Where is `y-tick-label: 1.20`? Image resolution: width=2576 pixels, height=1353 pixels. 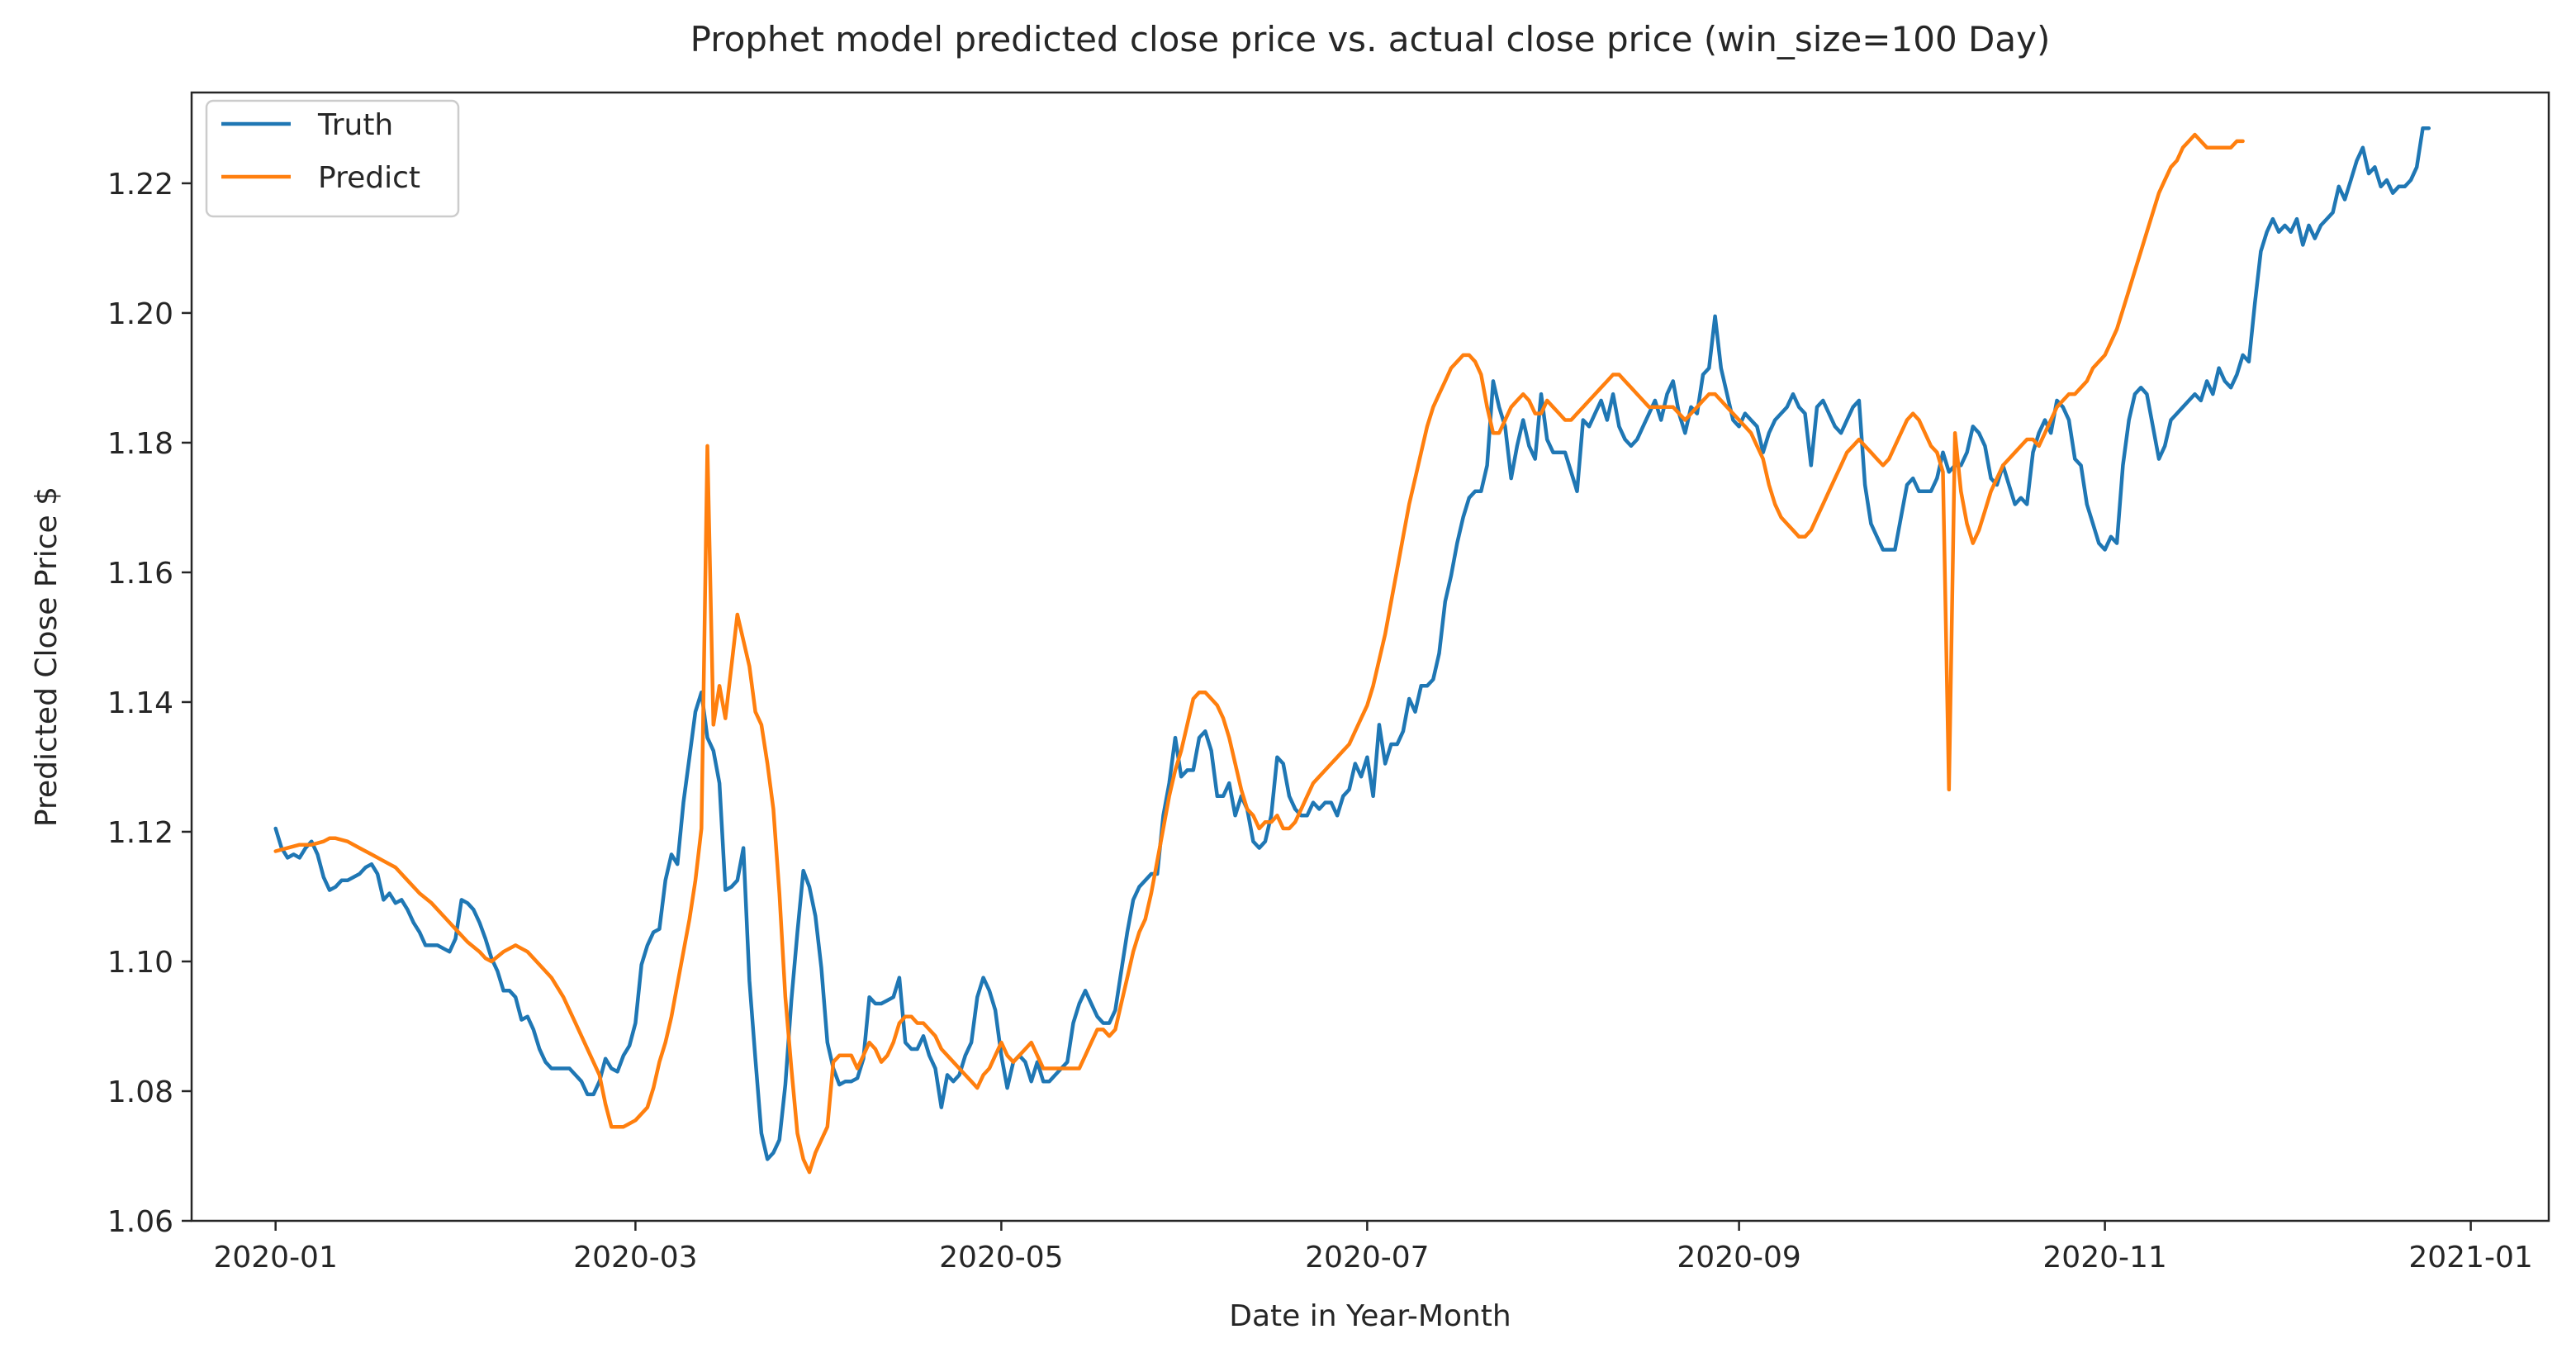 y-tick-label: 1.20 is located at coordinates (140, 314).